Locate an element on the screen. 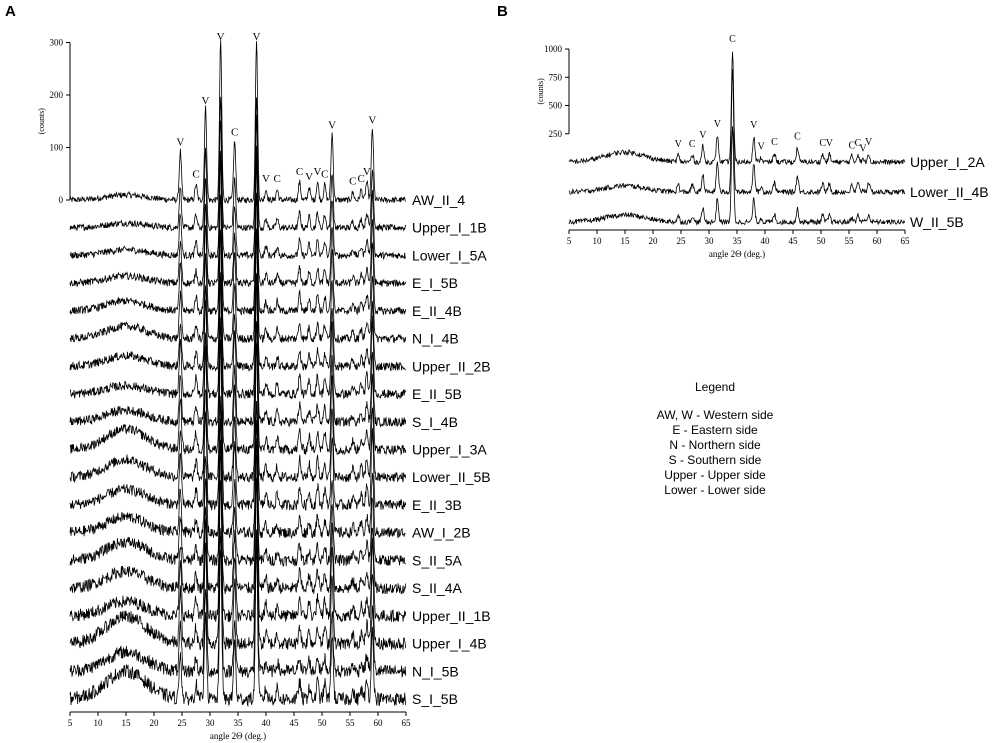  y-tick-label: 250 is located at coordinates (556, 134).